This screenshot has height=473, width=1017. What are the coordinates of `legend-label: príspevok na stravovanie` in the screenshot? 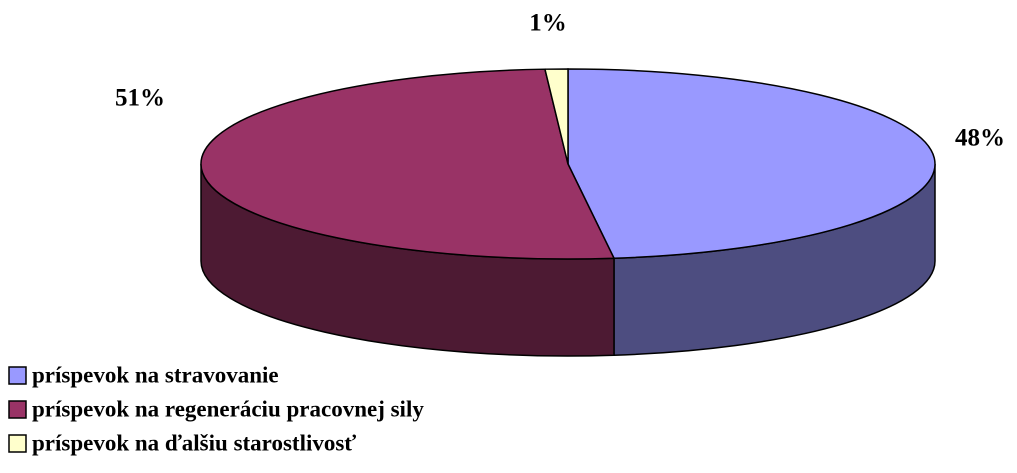 It's located at (155, 374).